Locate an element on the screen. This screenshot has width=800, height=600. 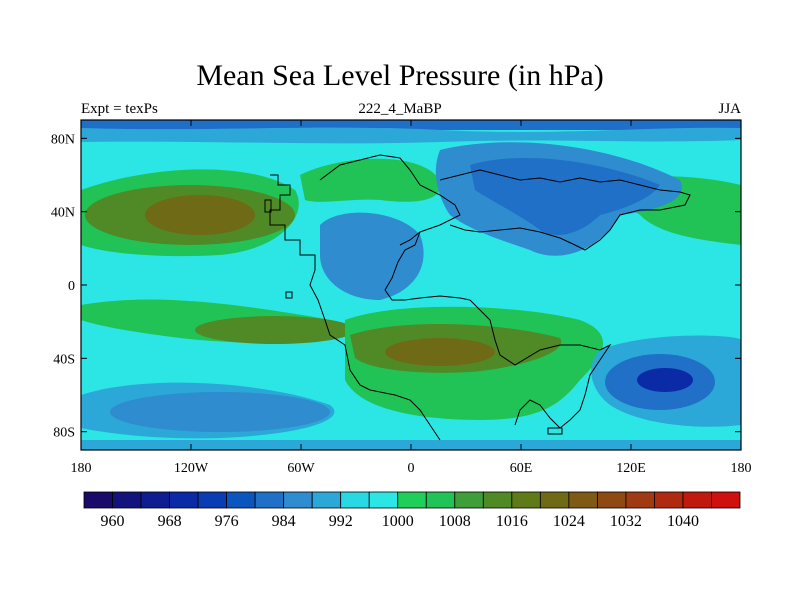
season-label: JJA is located at coordinates (729, 109).